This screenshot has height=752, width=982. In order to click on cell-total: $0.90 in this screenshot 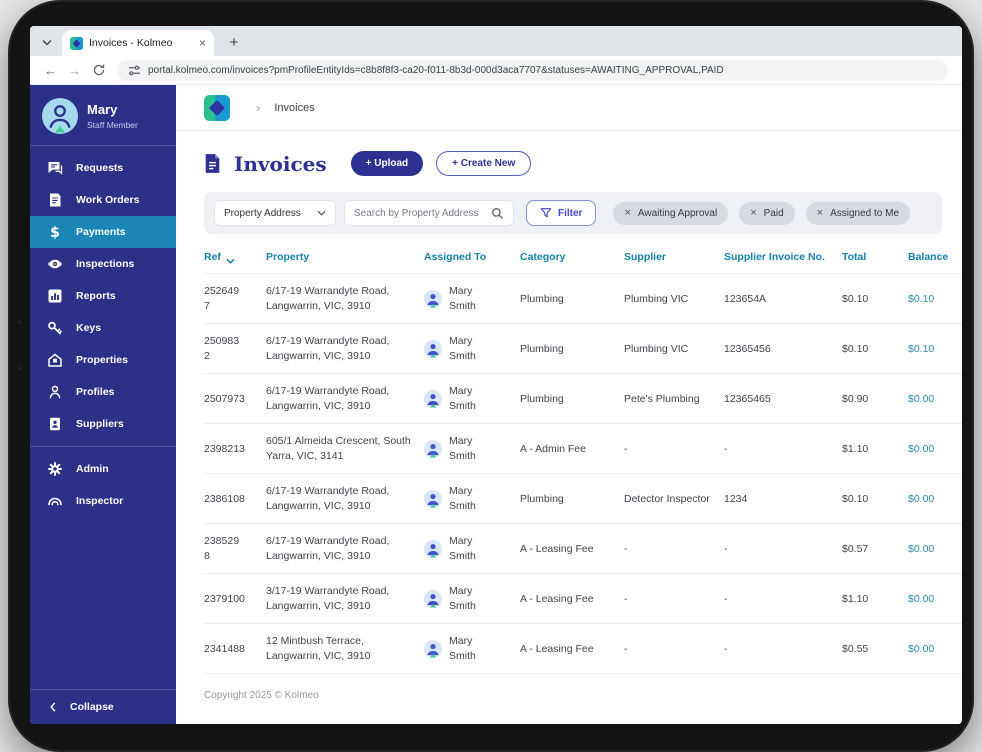, I will do `click(855, 398)`.